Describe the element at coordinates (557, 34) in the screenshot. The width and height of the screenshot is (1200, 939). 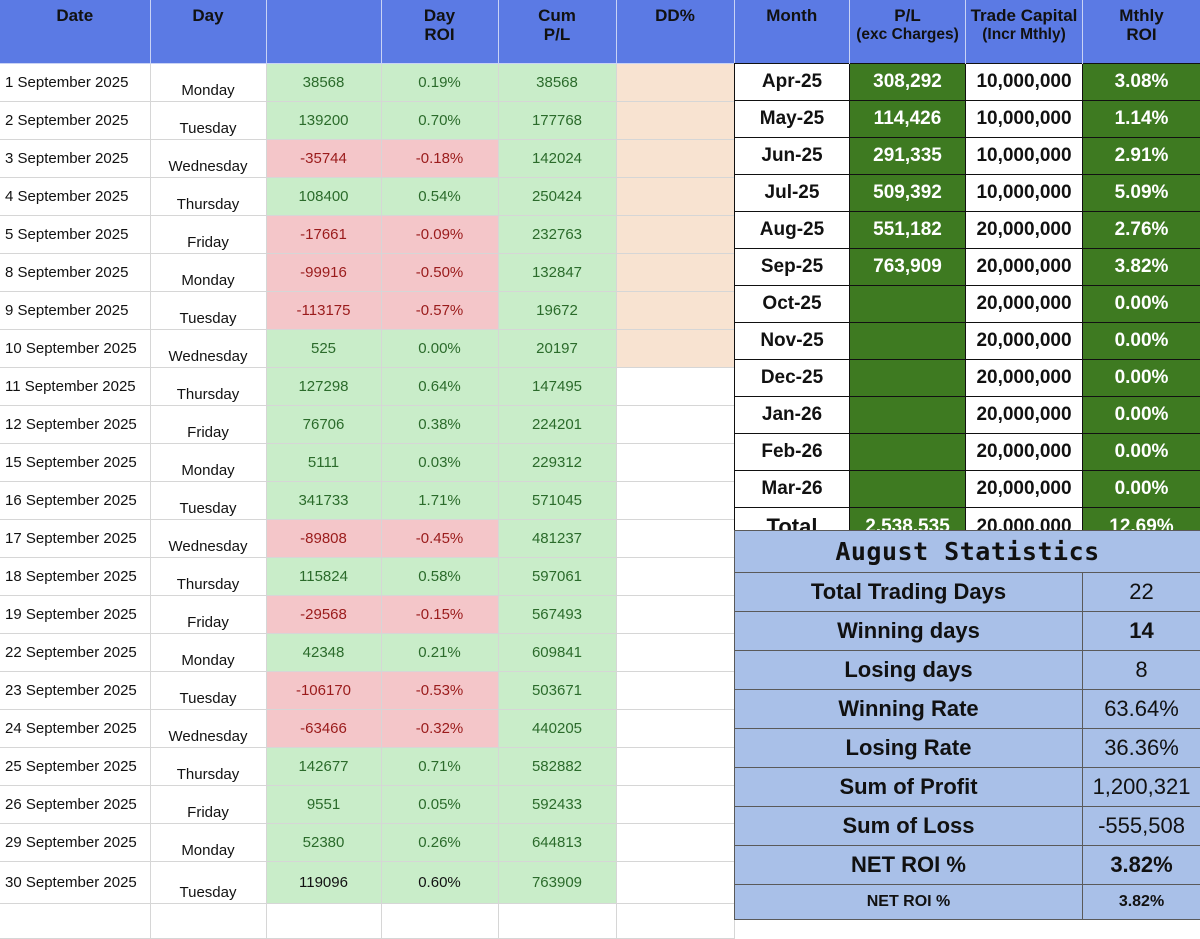
I see `header-cum-pl-line2: P/L` at that location.